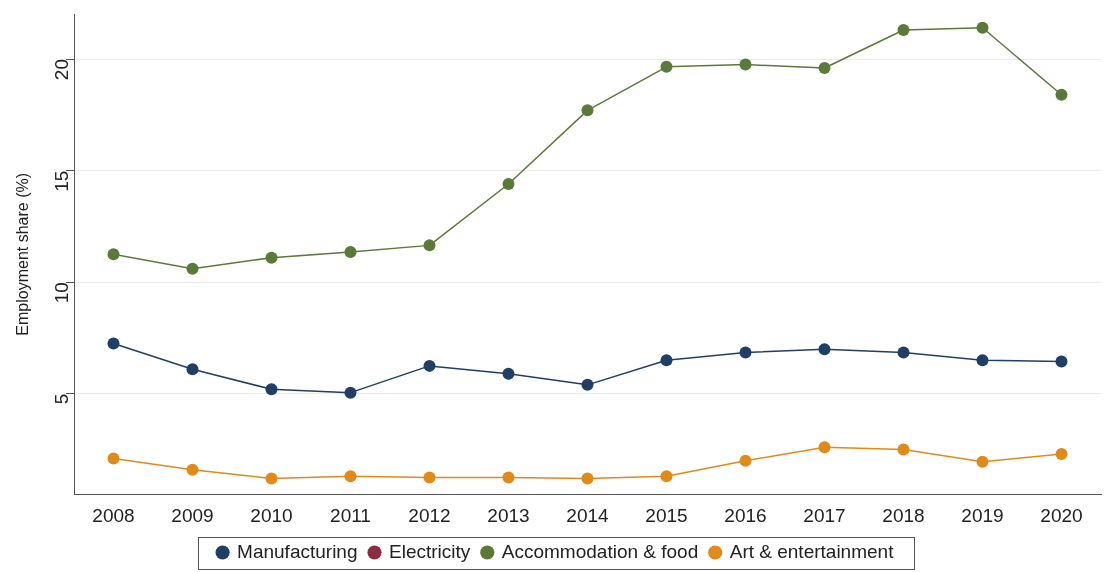 This screenshot has height=572, width=1119. I want to click on x-tick-label: 2020, so click(1061, 515).